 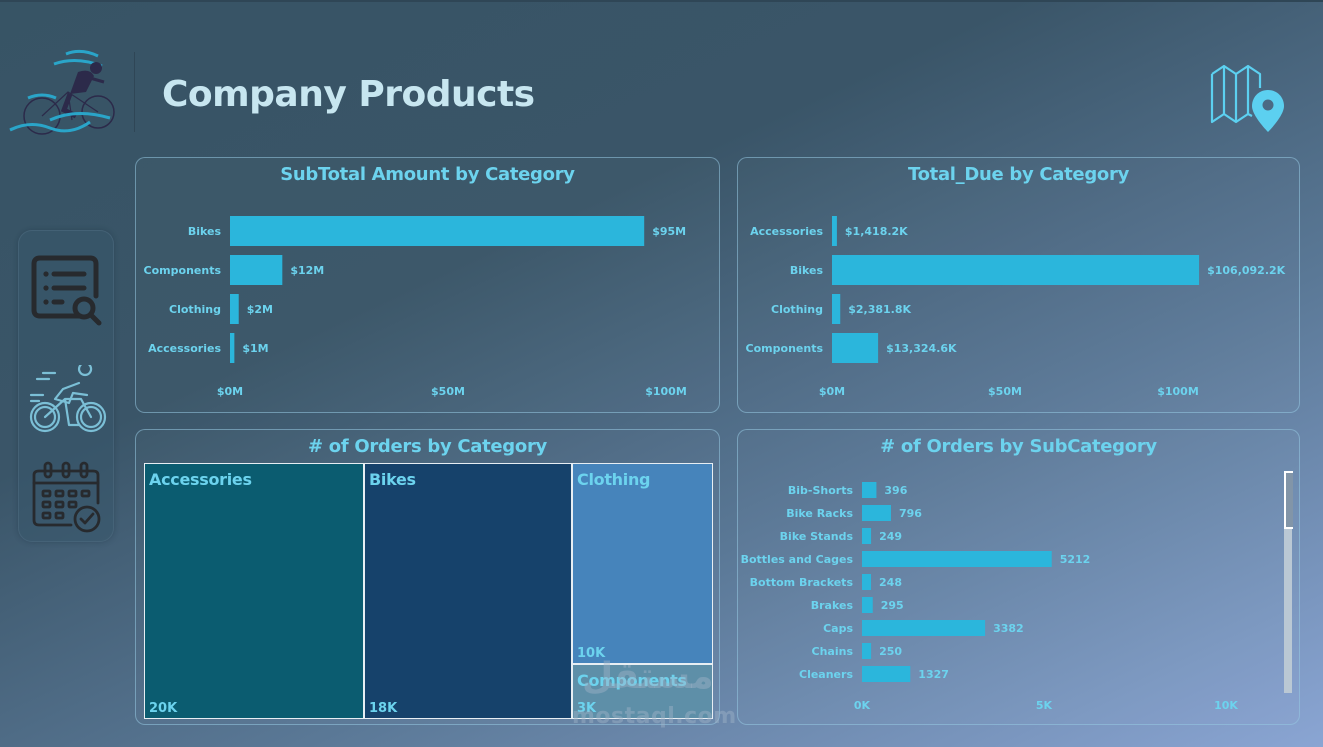 What do you see at coordinates (134, 92) in the screenshot?
I see `header-divider` at bounding box center [134, 92].